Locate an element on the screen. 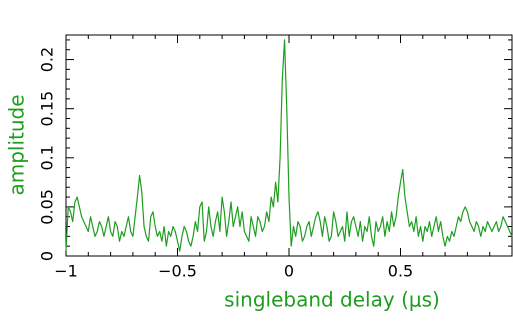  x-tick-label: −1 is located at coordinates (66, 271).